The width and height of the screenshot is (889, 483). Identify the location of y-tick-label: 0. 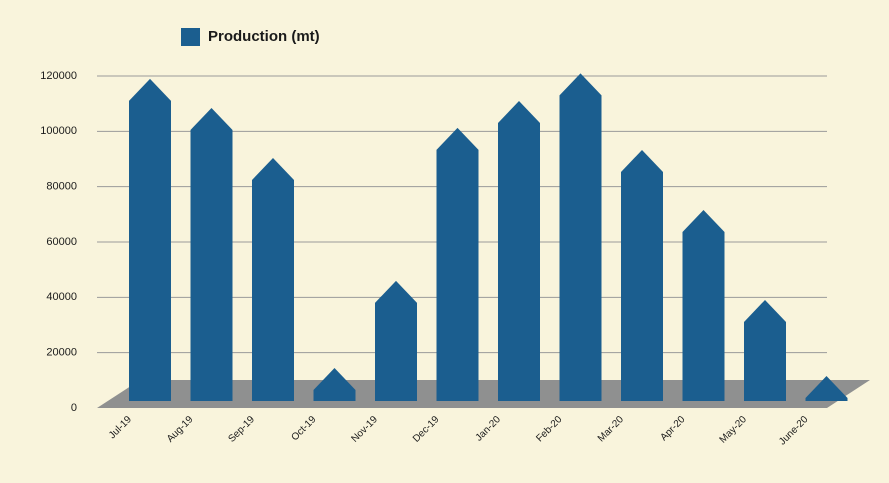
(74, 408).